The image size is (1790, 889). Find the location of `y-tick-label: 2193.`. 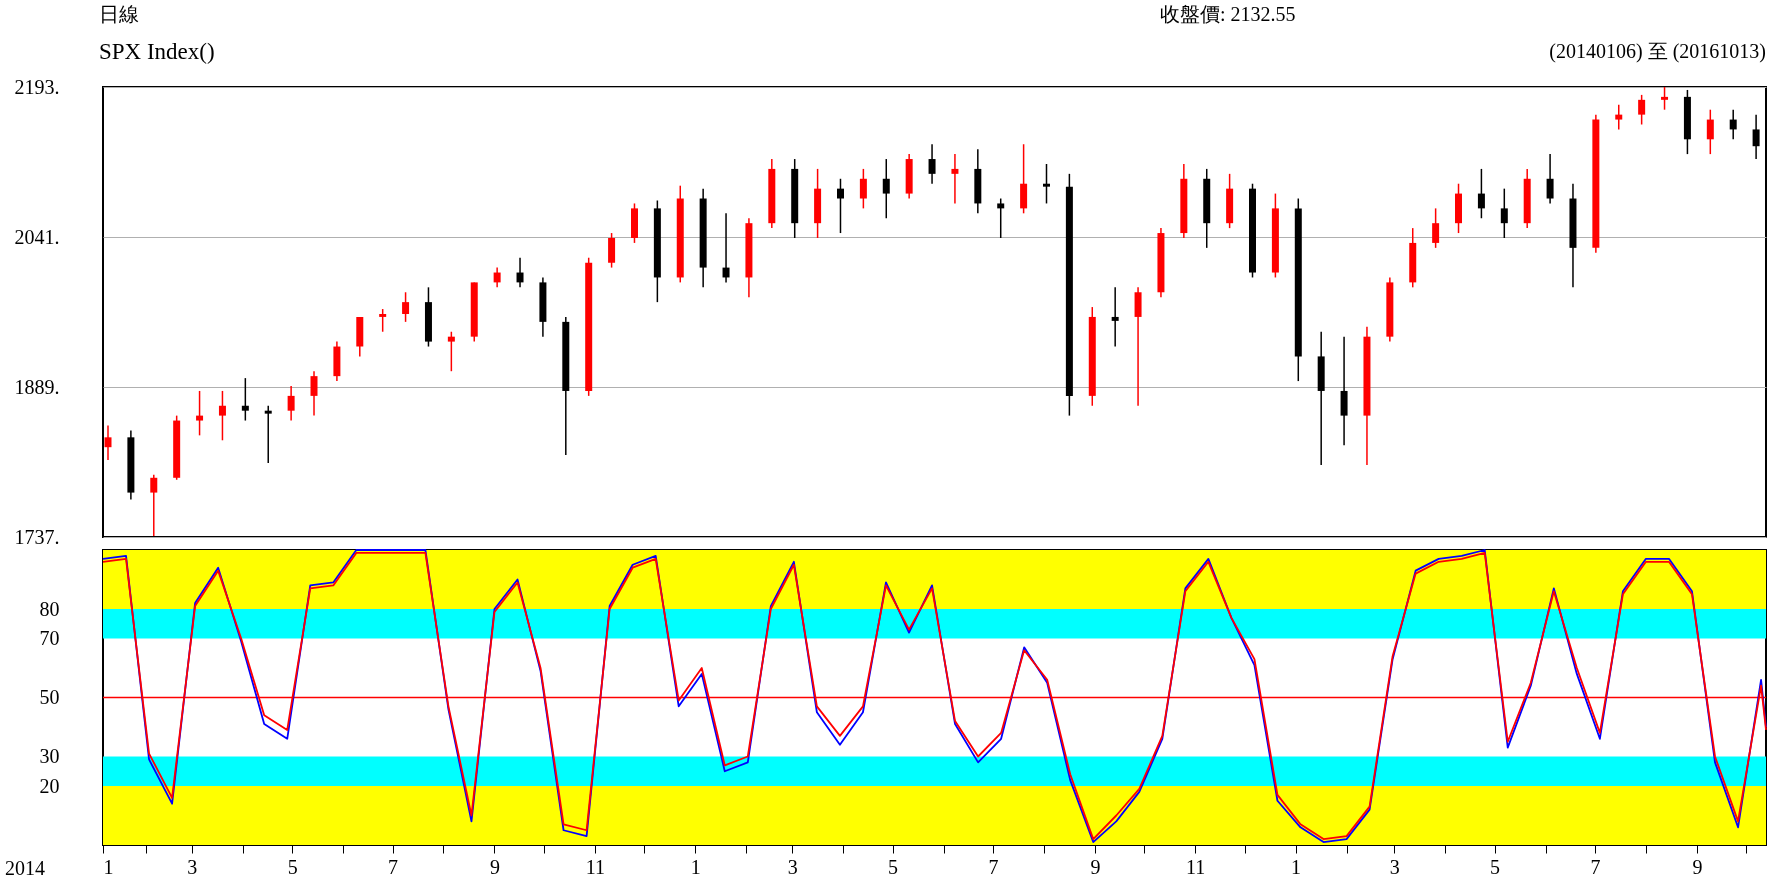

y-tick-label: 2193. is located at coordinates (37, 86).